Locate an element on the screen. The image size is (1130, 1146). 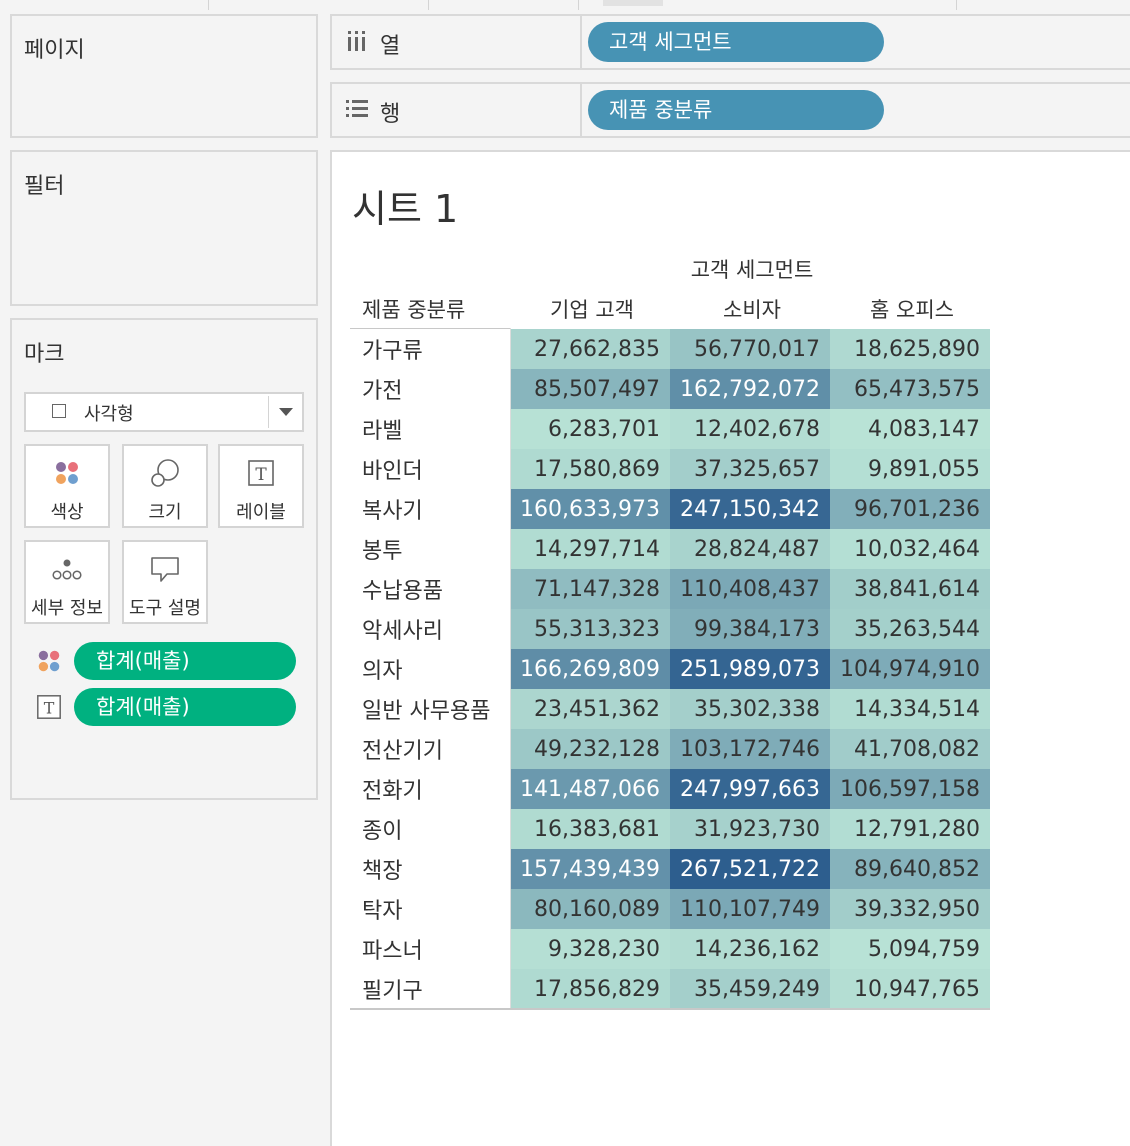
heatmap-cell: 14,297,714 is located at coordinates (590, 549).